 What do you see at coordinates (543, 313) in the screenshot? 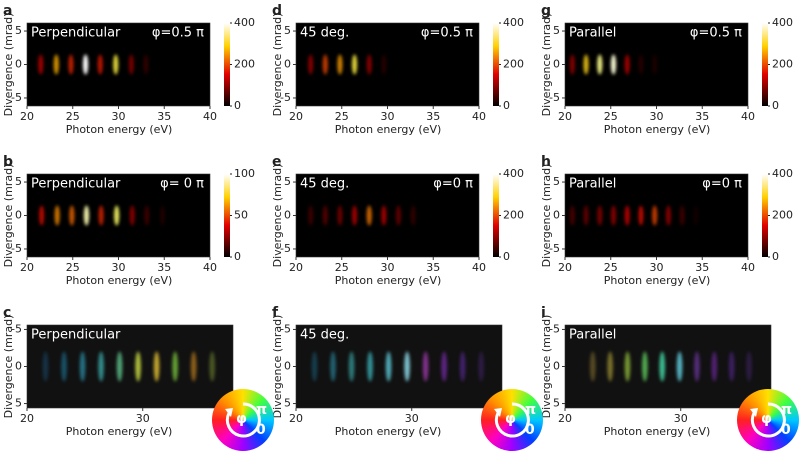
I see `panel-letter: i` at bounding box center [543, 313].